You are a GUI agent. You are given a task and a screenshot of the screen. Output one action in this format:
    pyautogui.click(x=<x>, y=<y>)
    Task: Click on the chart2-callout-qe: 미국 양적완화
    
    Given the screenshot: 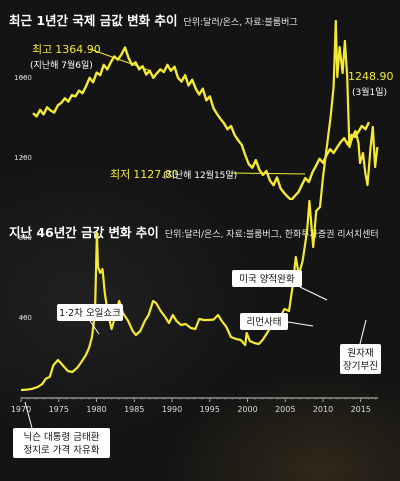 What is the action you would take?
    pyautogui.click(x=280, y=285)
    